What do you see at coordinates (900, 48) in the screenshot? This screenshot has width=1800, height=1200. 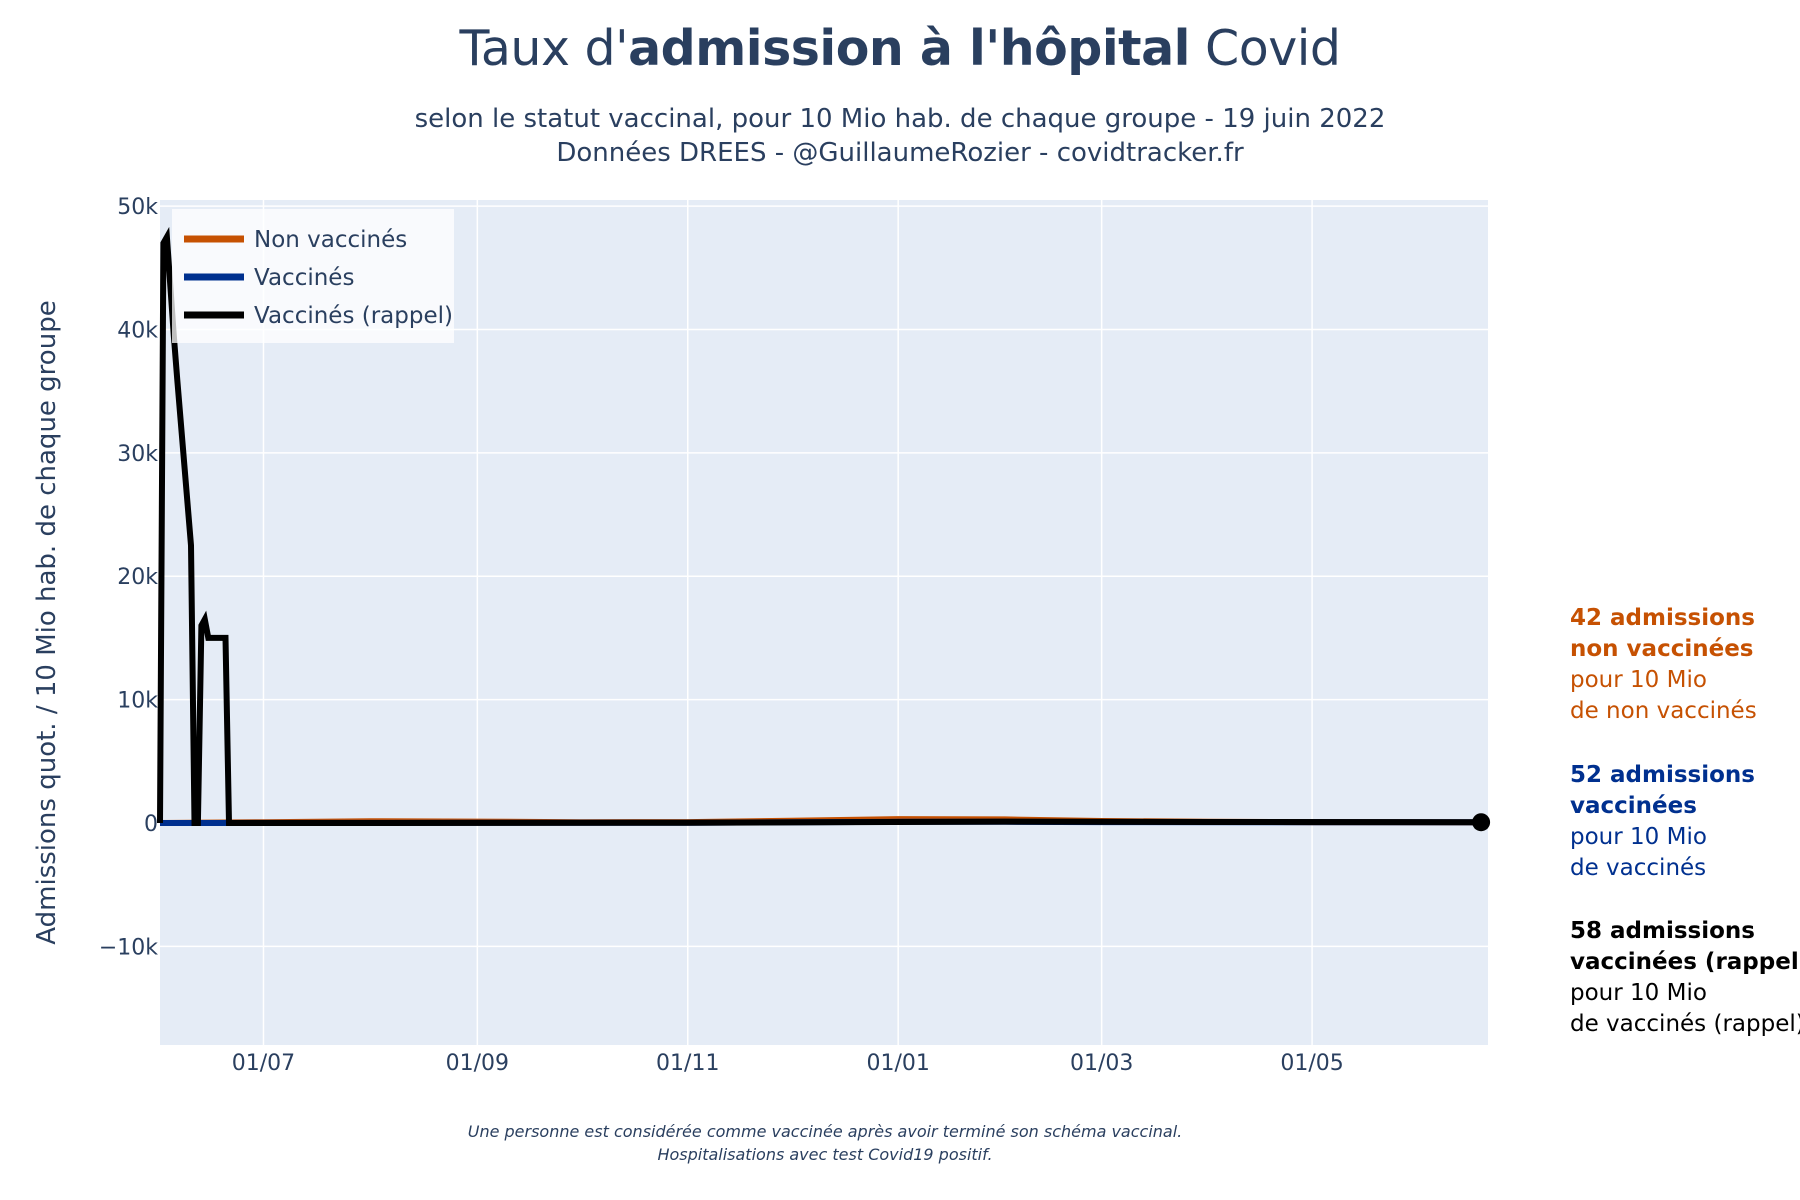 I see `chart-title: Taux d'admission à l'hôpital Covid` at bounding box center [900, 48].